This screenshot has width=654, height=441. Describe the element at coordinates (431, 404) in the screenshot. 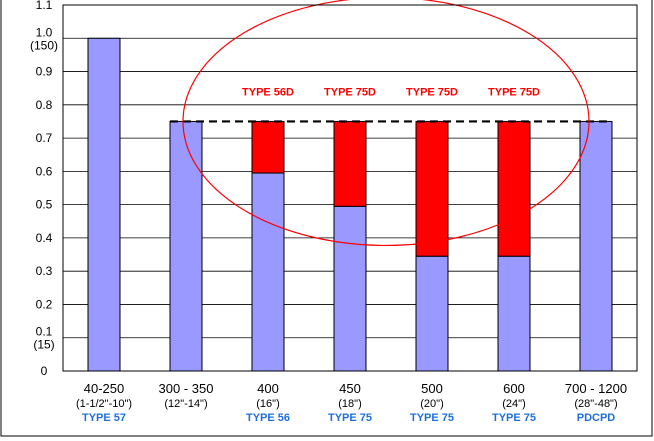

I see `x-tick-sublabel: (20")` at that location.